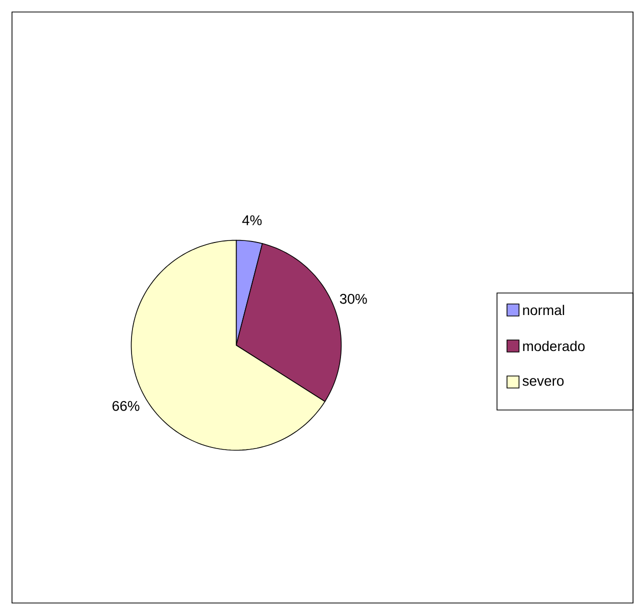 The image size is (634, 613). I want to click on legend-label: moderado, so click(554, 346).